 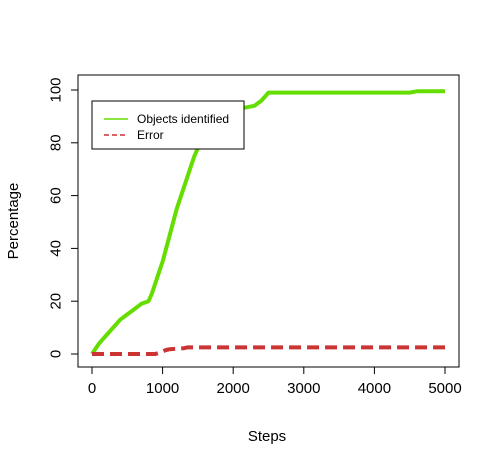 What do you see at coordinates (275, 381) in the screenshot?
I see `x-axis: 0 1000 2000 3000 4000 5000` at bounding box center [275, 381].